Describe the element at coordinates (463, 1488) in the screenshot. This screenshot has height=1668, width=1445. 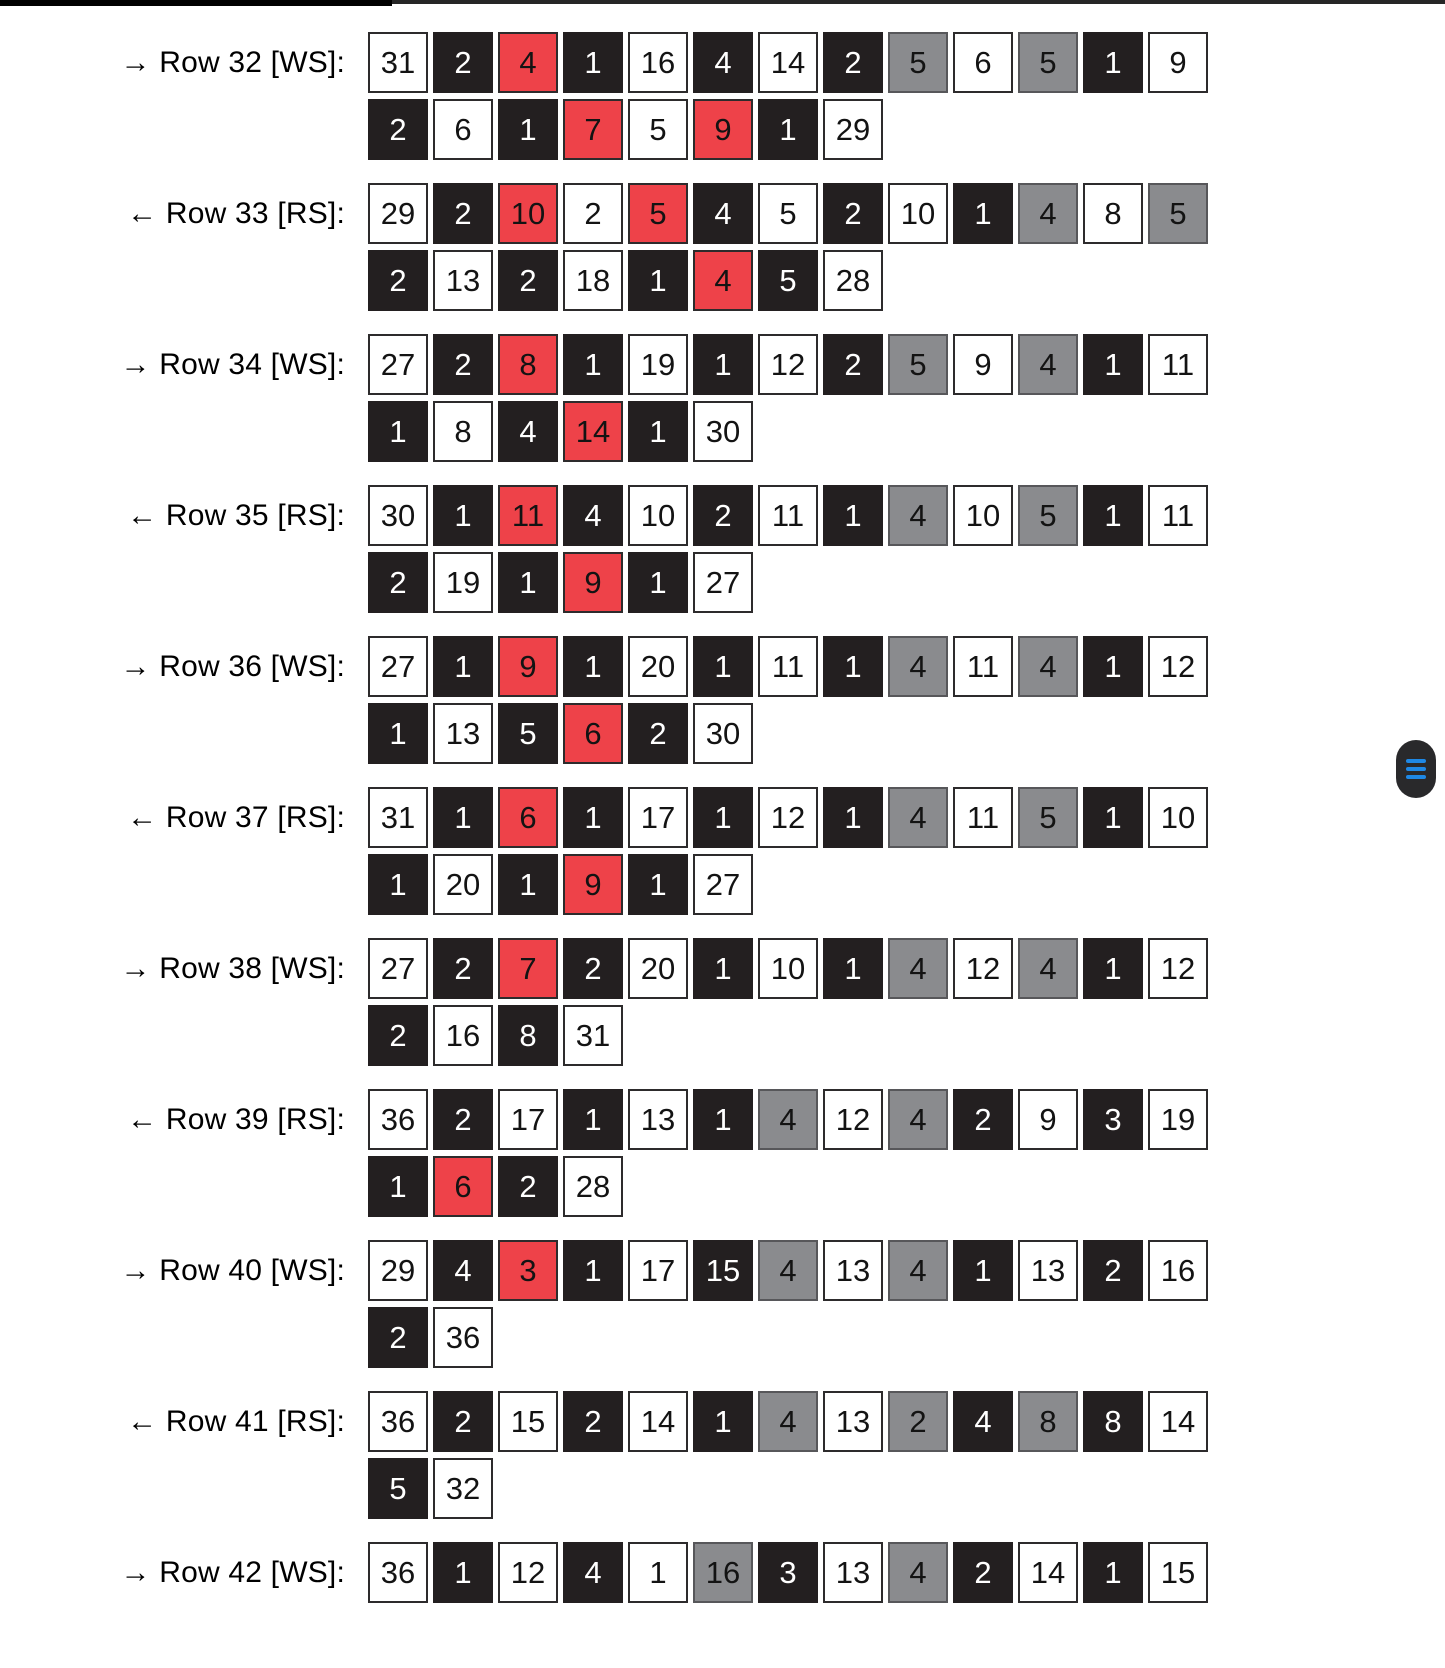
I see `stitch-cell: 32` at that location.